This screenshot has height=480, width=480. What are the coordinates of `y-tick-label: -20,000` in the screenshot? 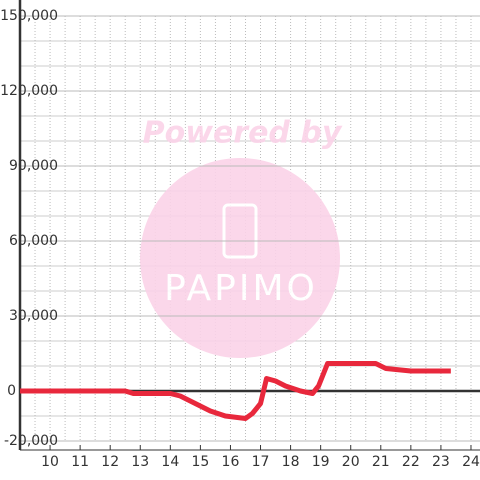 It's located at (31, 441).